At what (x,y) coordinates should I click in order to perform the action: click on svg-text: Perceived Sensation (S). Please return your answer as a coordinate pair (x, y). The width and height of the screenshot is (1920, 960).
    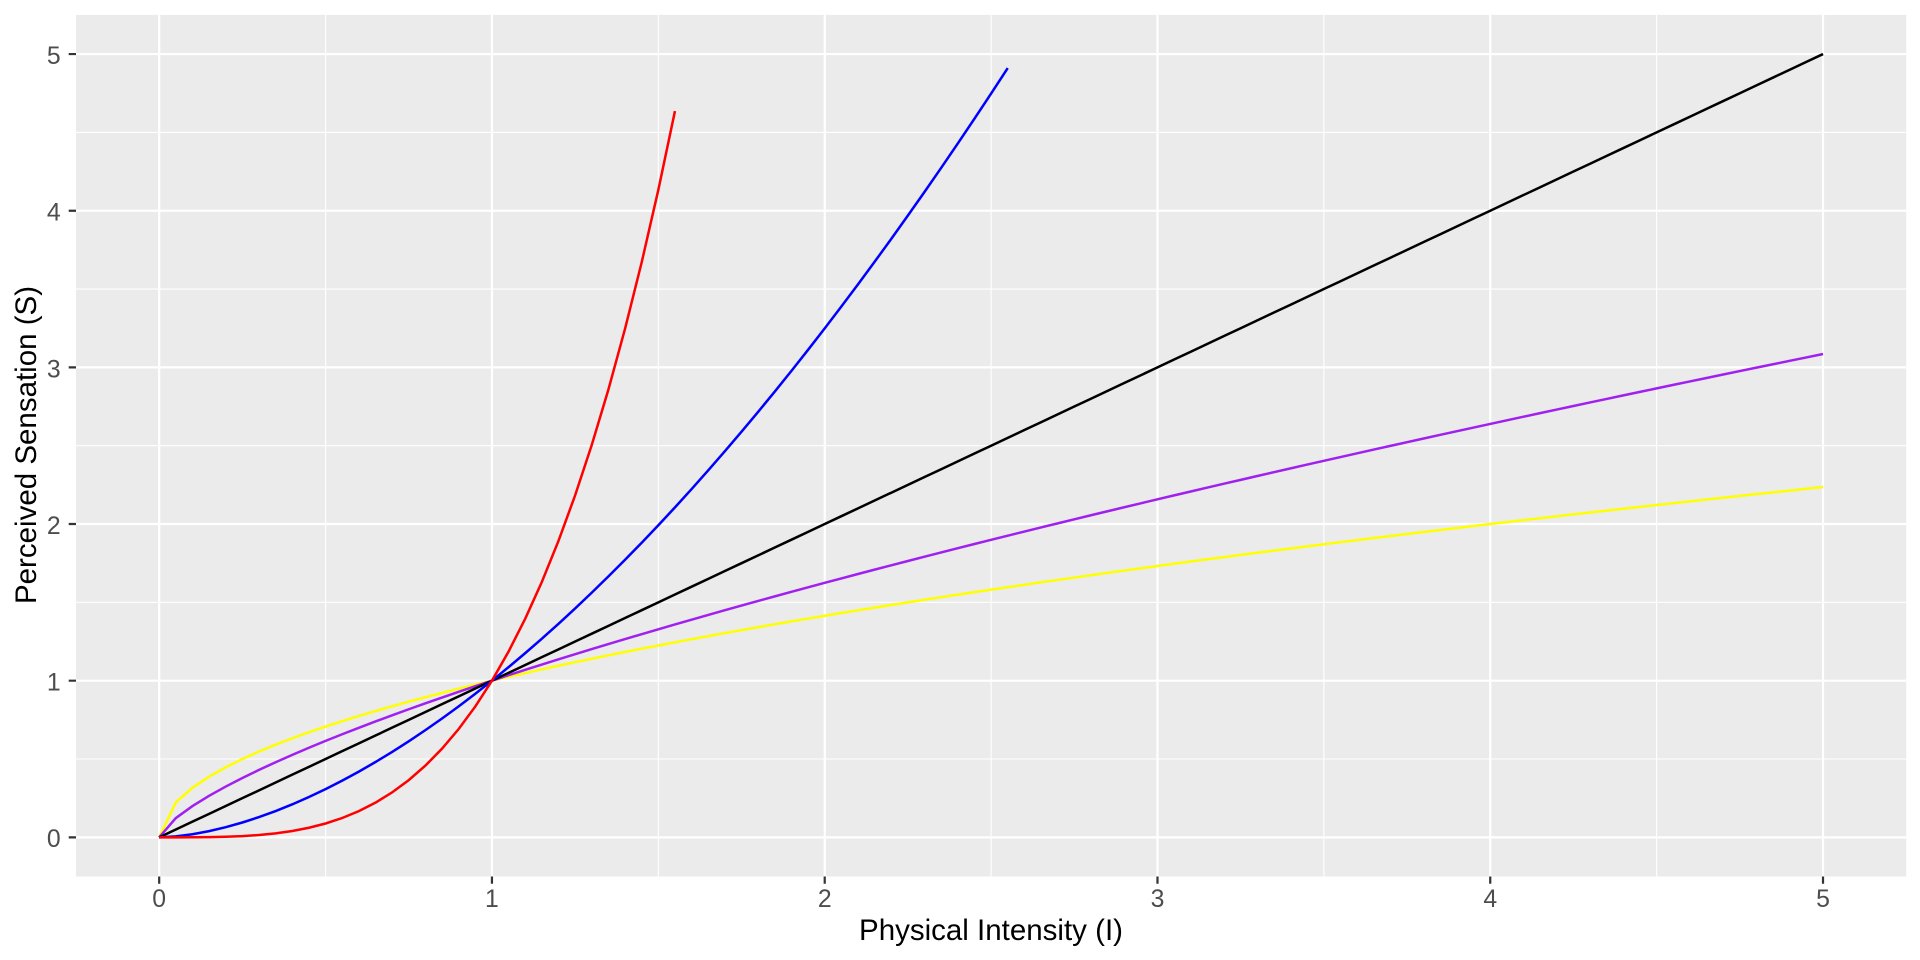
    Looking at the image, I should click on (26, 445).